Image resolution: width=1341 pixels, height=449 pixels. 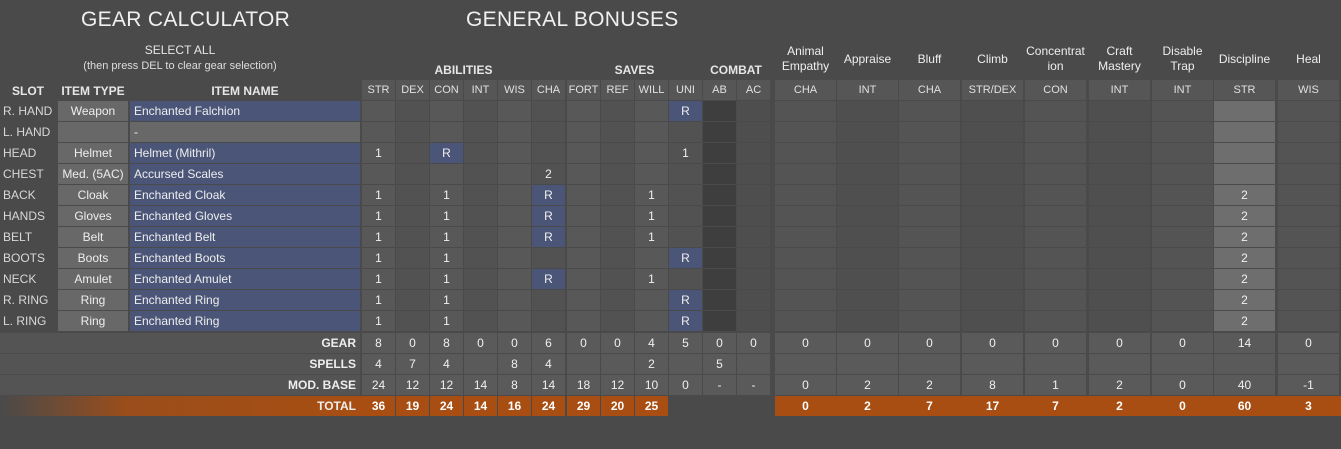 What do you see at coordinates (245, 216) in the screenshot?
I see `item-name-cell: Enchanted Gloves` at bounding box center [245, 216].